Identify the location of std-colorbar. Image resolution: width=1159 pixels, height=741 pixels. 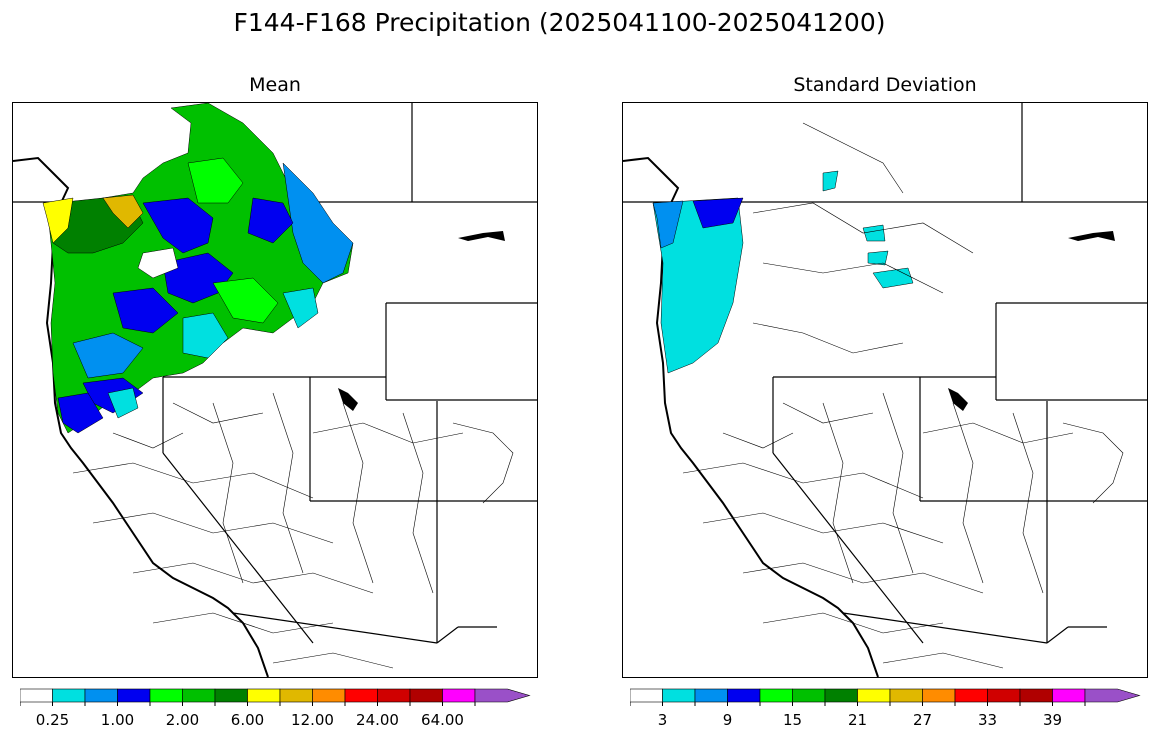
(885, 697).